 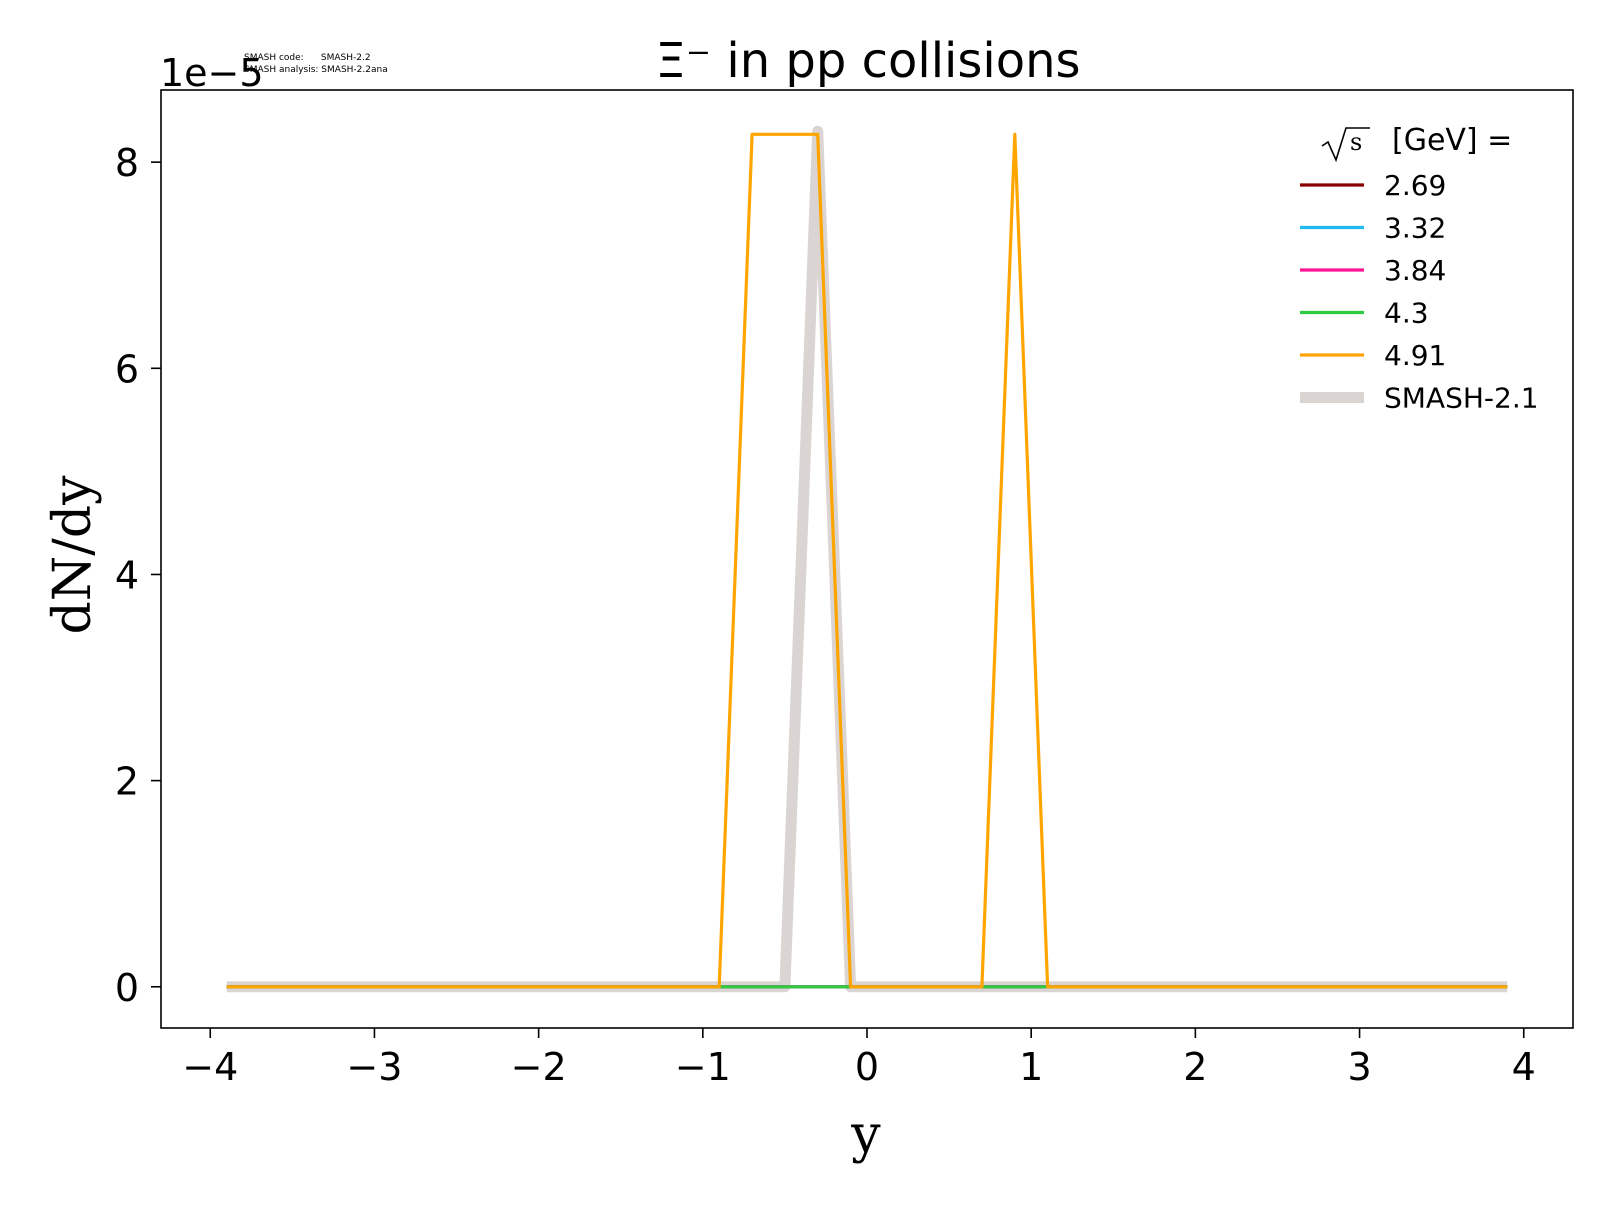 What do you see at coordinates (1461, 398) in the screenshot?
I see `legend-label-smash-2-1: SMASH-2.1` at bounding box center [1461, 398].